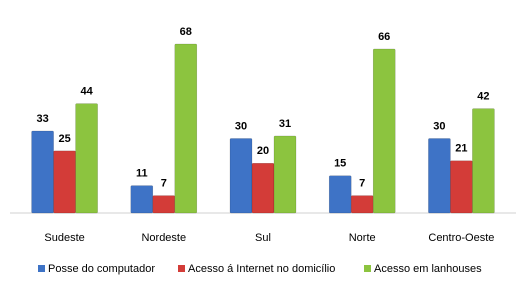 The image size is (526, 290). What do you see at coordinates (261, 269) in the screenshot?
I see `legend-label: Acesso á Internet no domicílio` at bounding box center [261, 269].